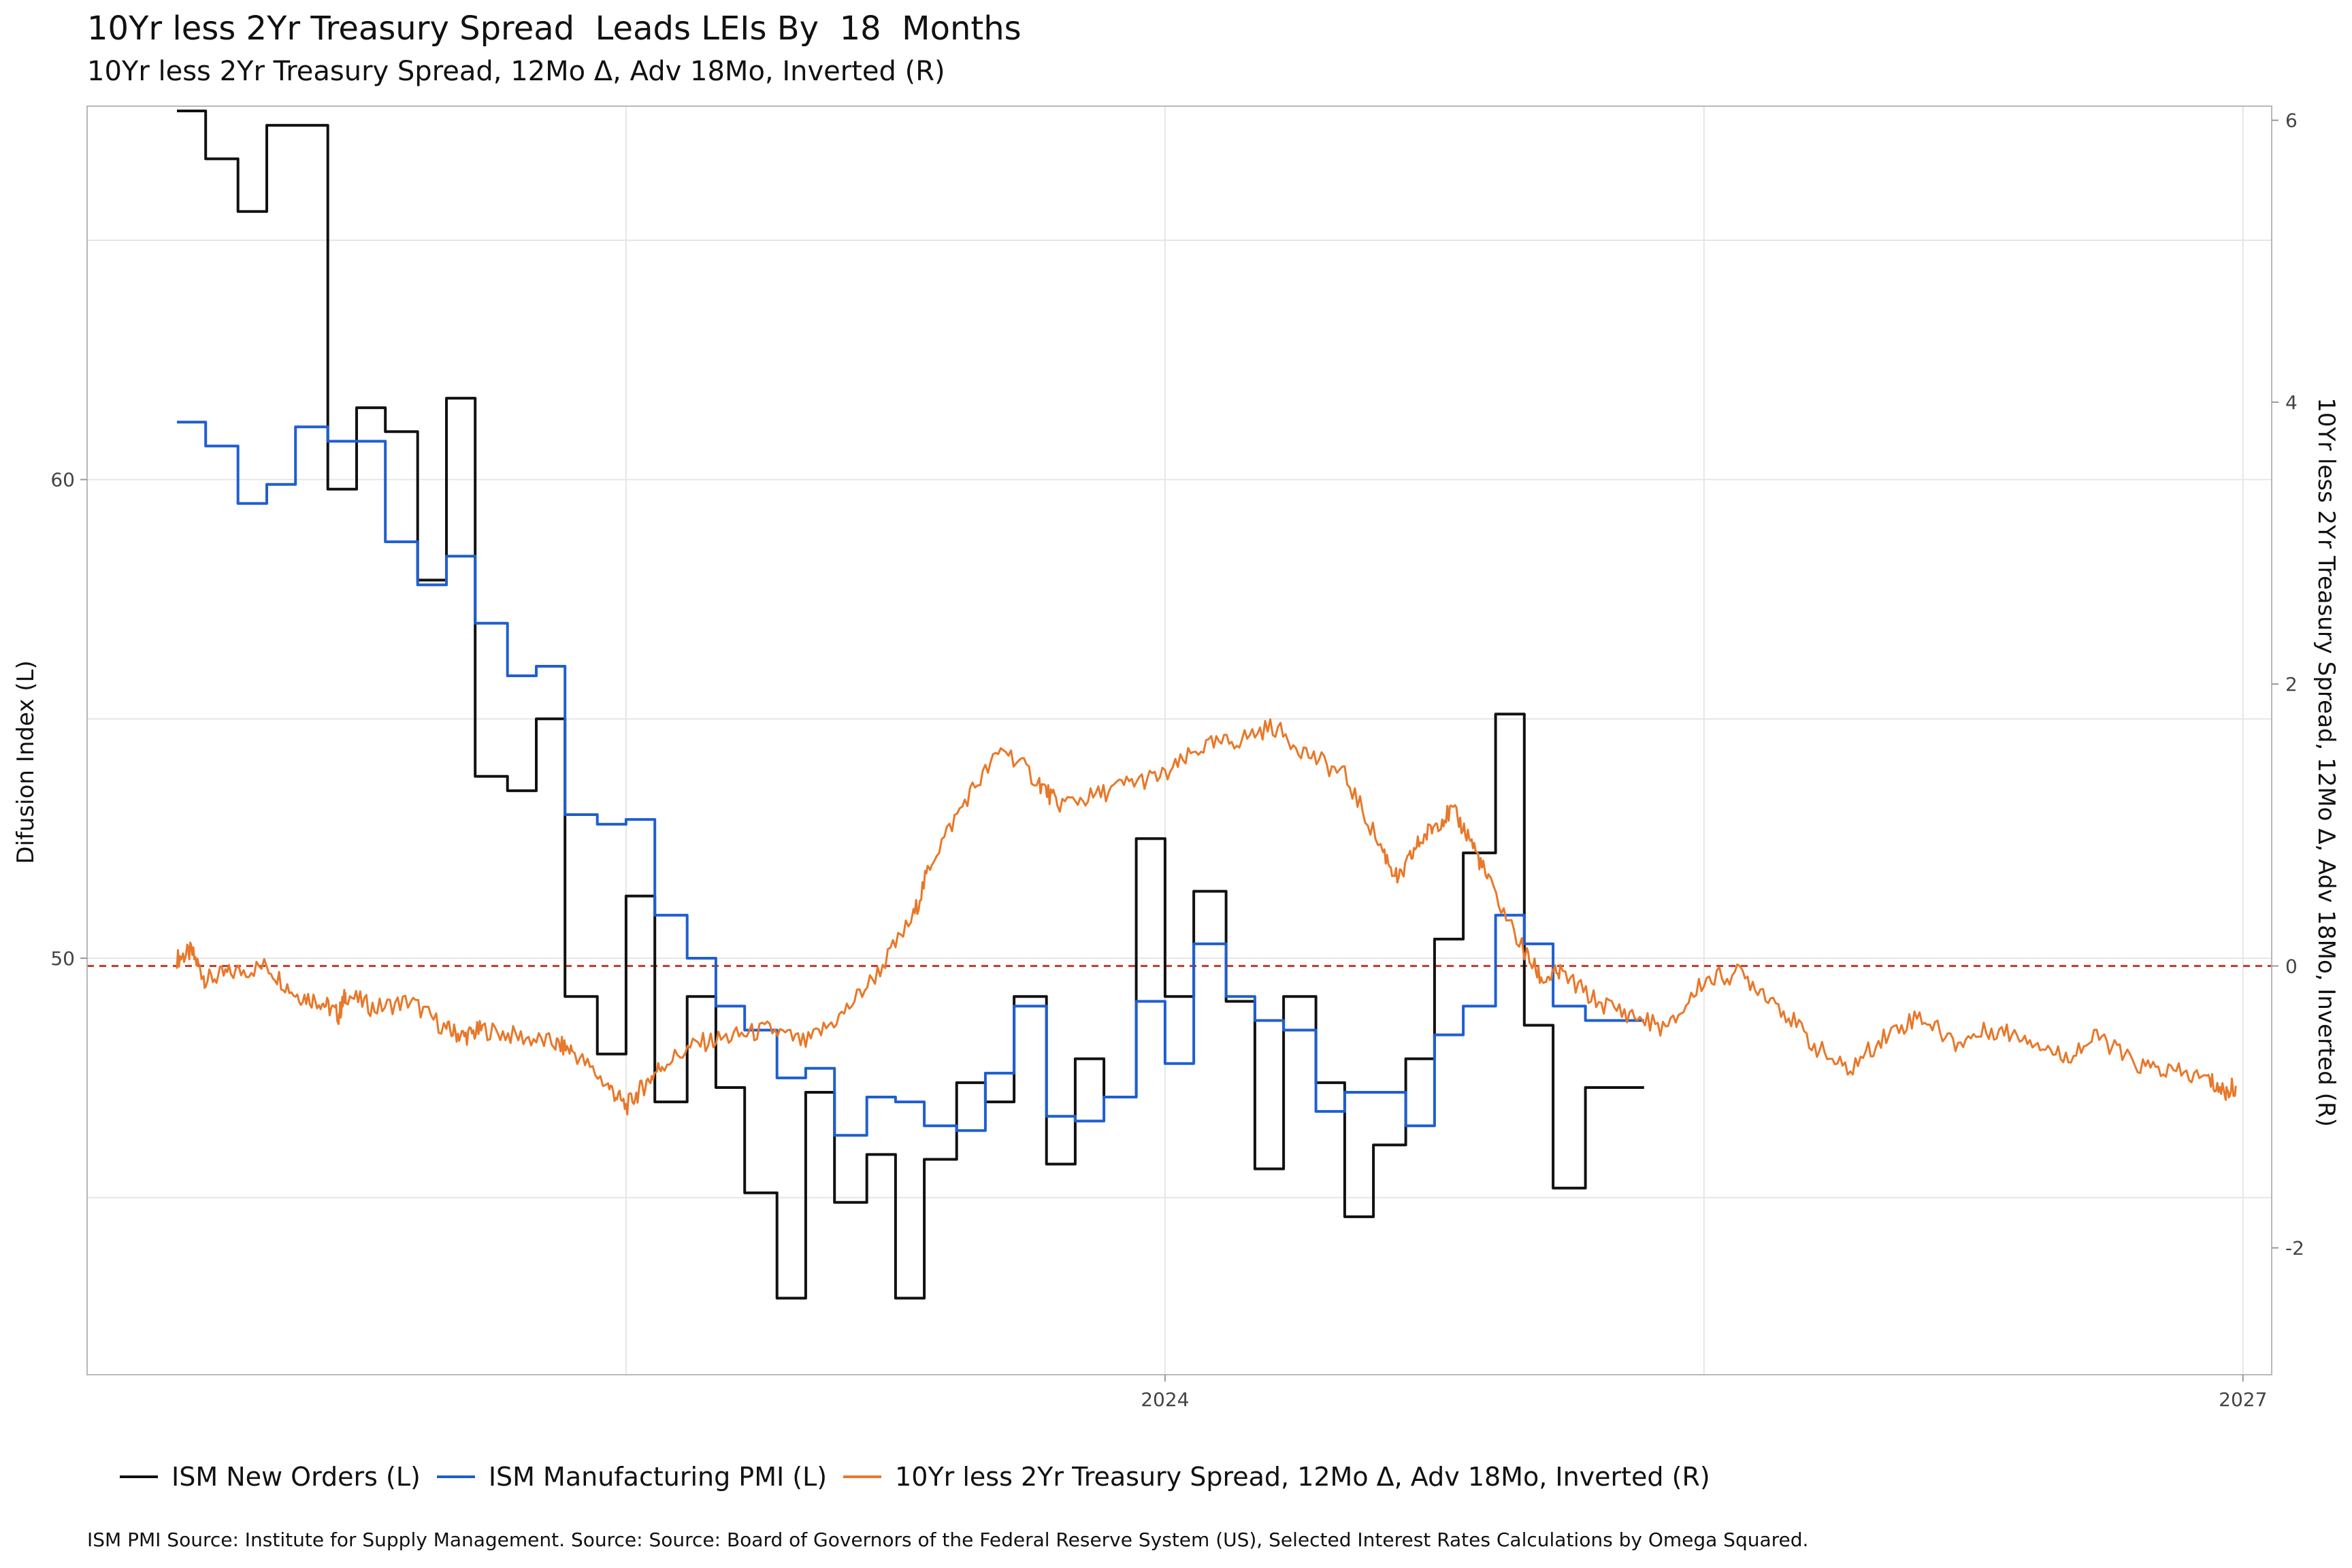 The height and width of the screenshot is (1568, 2352). Describe the element at coordinates (2291, 402) in the screenshot. I see `y-right-tick-label: 4` at that location.